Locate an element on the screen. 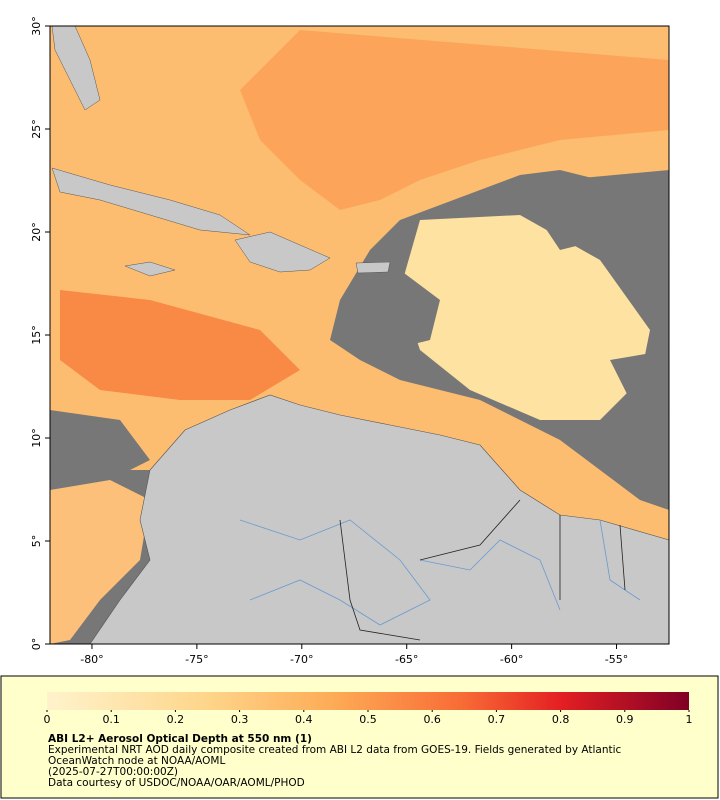  aerosol-plume is located at coordinates (454, 120).